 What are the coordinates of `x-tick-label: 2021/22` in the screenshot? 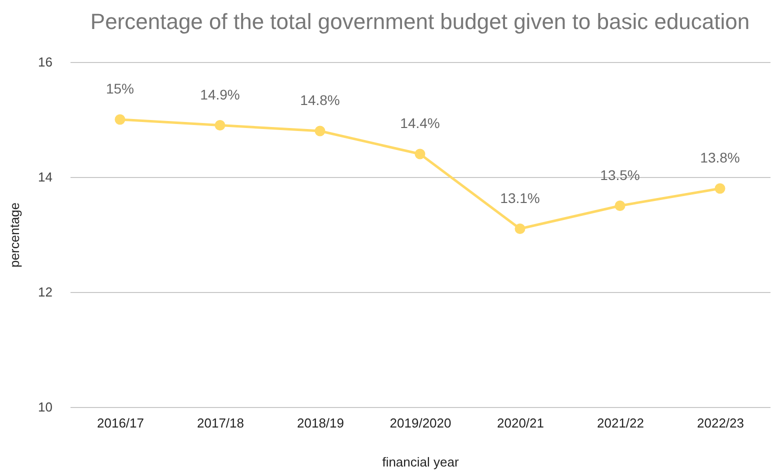 It's located at (620, 423).